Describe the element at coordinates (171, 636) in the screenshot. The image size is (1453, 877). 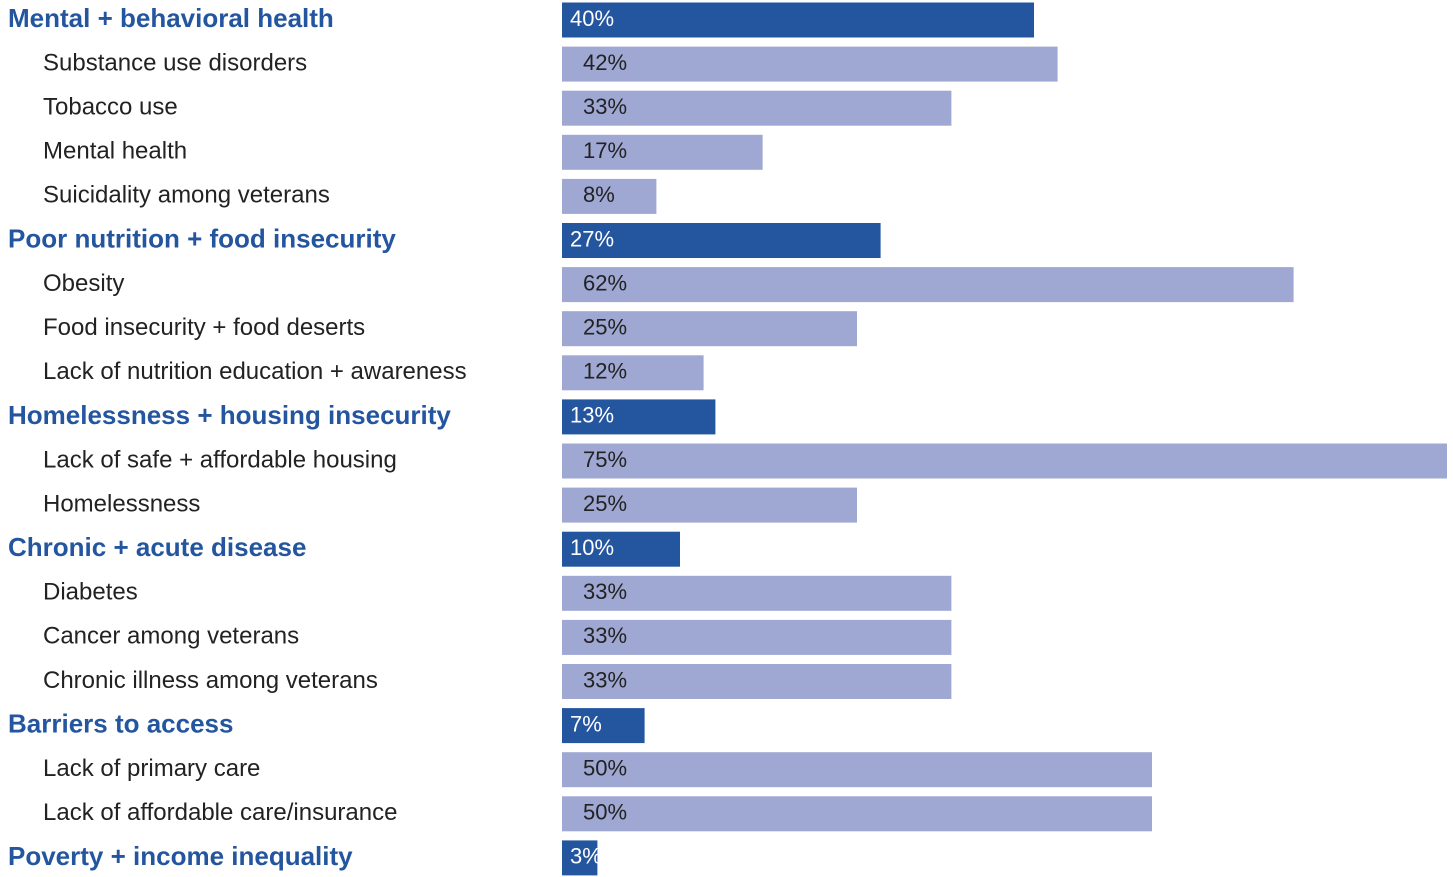
I see `item-label: Cancer among veterans` at that location.